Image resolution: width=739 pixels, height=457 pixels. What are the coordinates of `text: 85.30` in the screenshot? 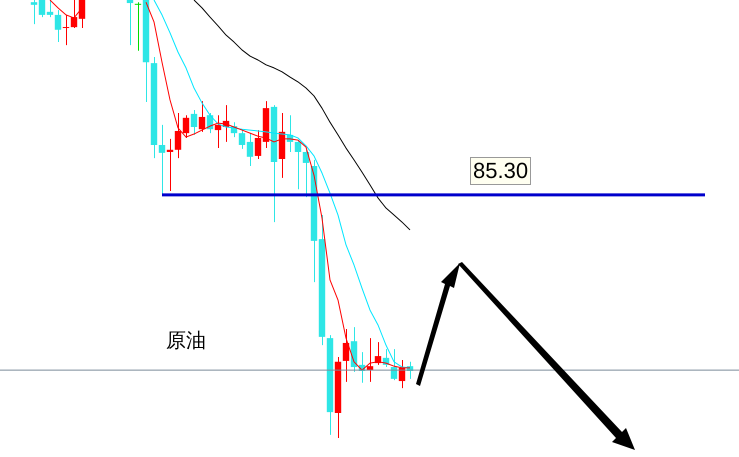 It's located at (501, 171).